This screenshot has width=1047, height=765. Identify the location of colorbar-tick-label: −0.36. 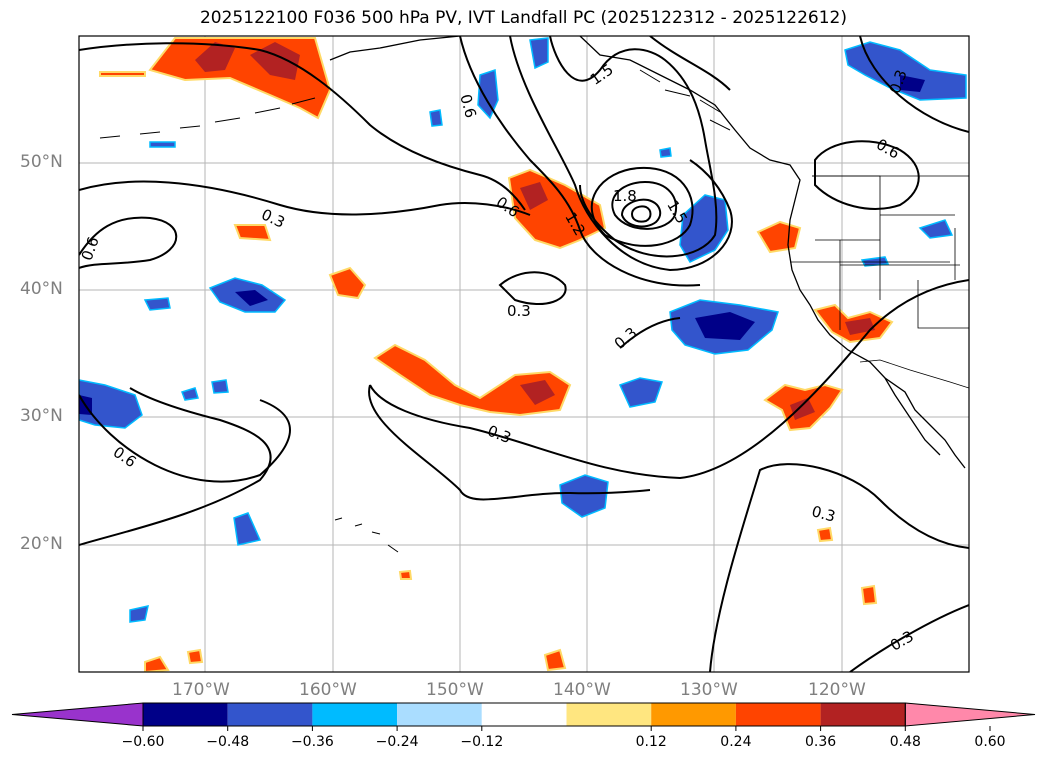
(312, 742).